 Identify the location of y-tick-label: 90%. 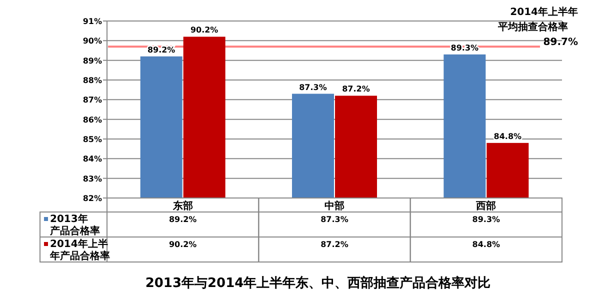
(92, 41).